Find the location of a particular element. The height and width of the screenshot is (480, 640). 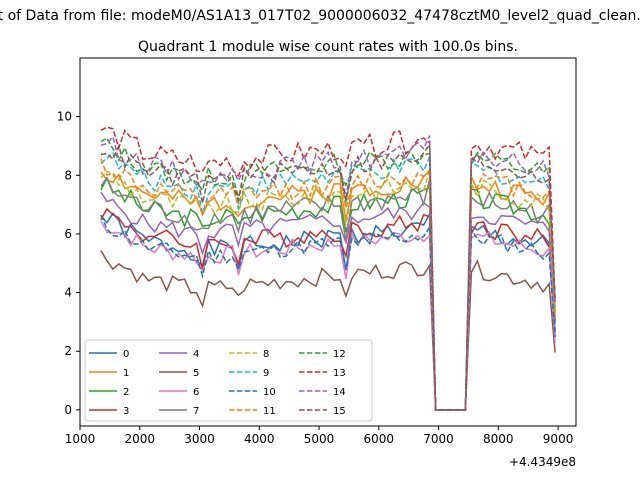

y-tick-label: 8 is located at coordinates (68, 175).